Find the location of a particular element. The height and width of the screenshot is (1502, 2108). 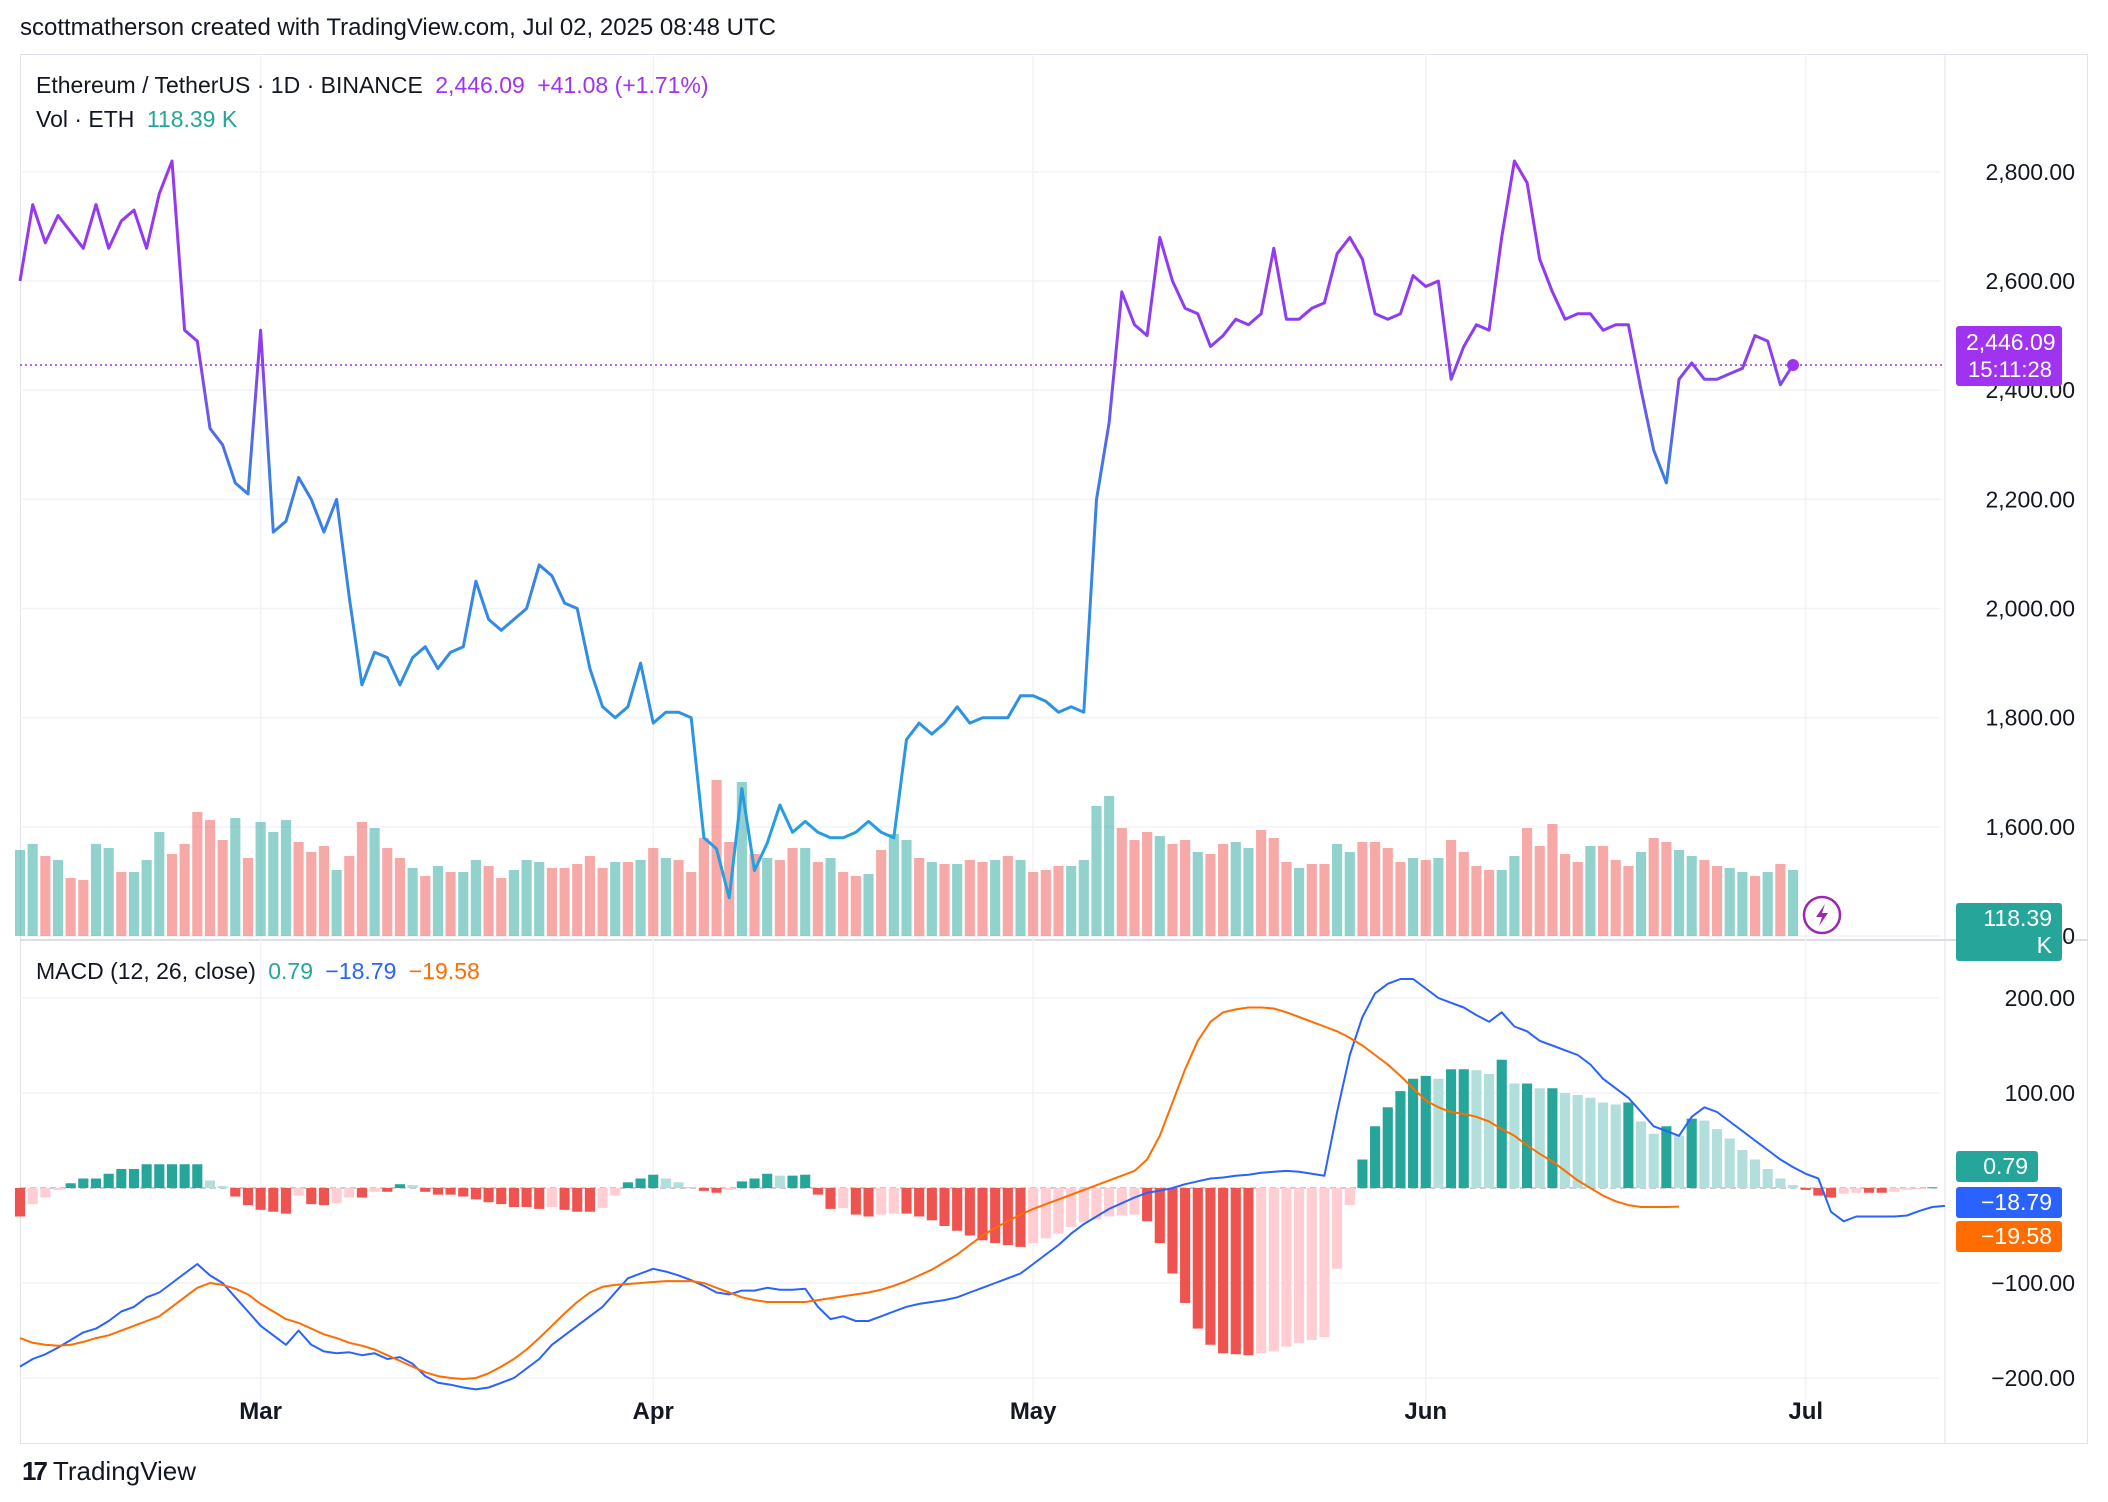

volume-tag: 118.39 K is located at coordinates (2009, 932).